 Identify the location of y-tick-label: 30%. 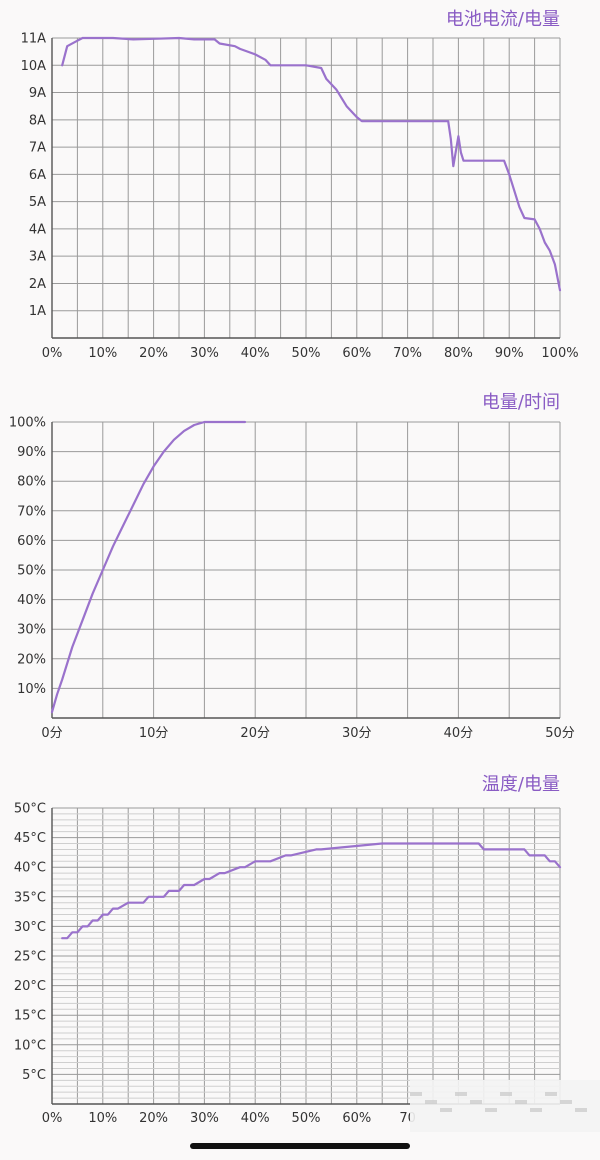
(31, 630).